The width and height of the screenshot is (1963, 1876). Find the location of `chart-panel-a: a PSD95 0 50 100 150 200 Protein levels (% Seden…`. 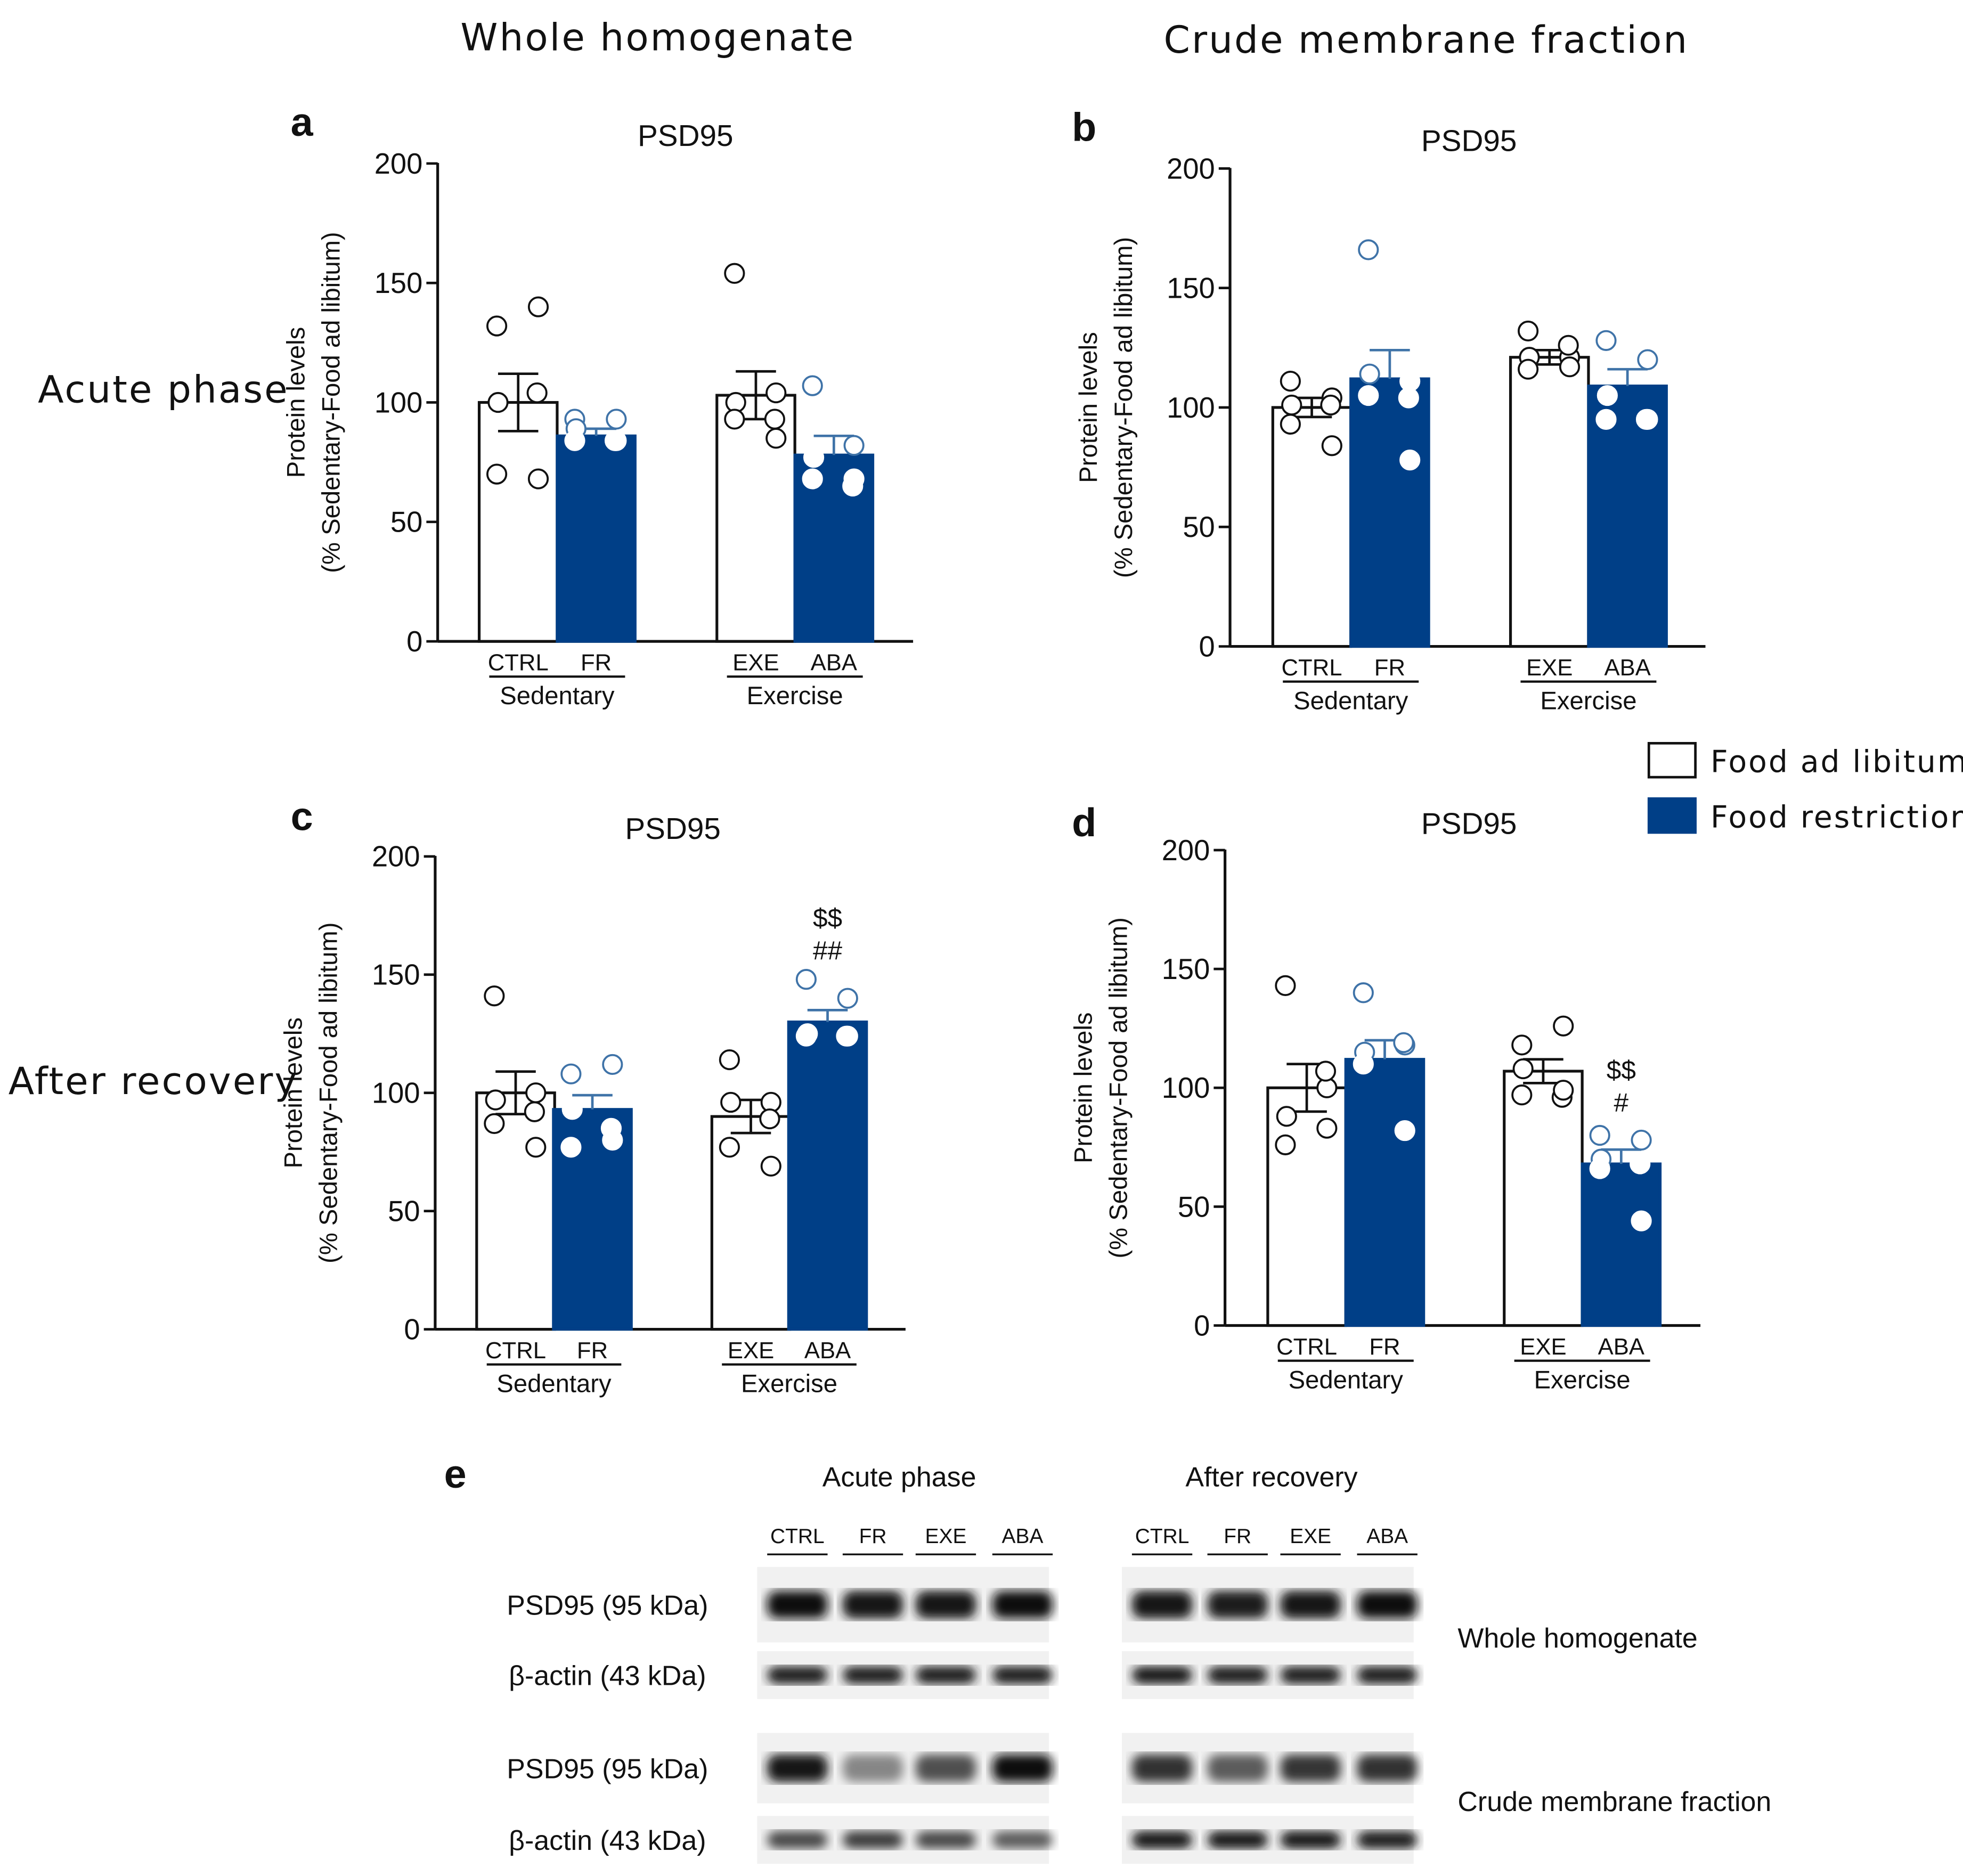

chart-panel-a: a PSD95 0 50 100 150 200 Protein levels (% Seden… is located at coordinates (598, 405).